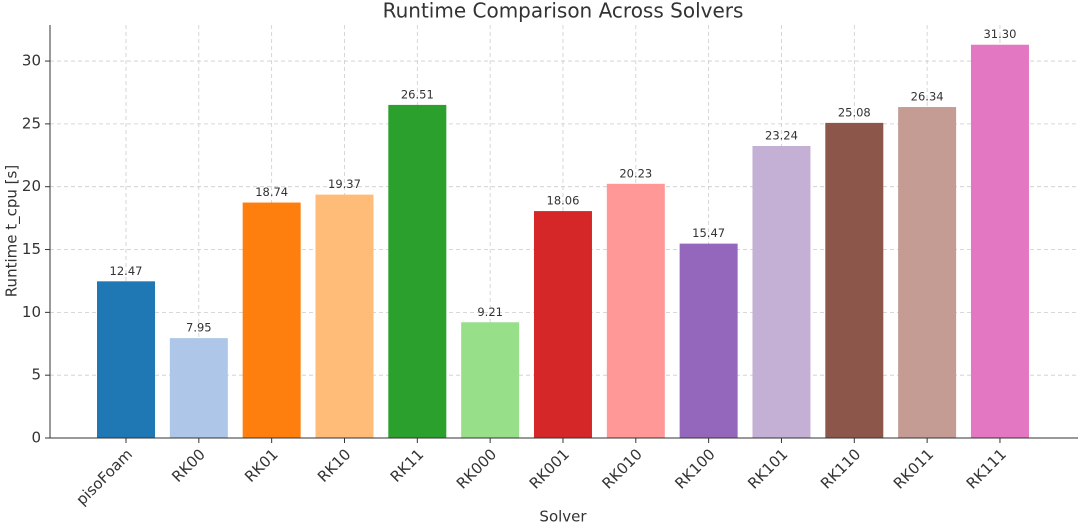  What do you see at coordinates (36, 438) in the screenshot?
I see `y-tick-label: 0` at bounding box center [36, 438].